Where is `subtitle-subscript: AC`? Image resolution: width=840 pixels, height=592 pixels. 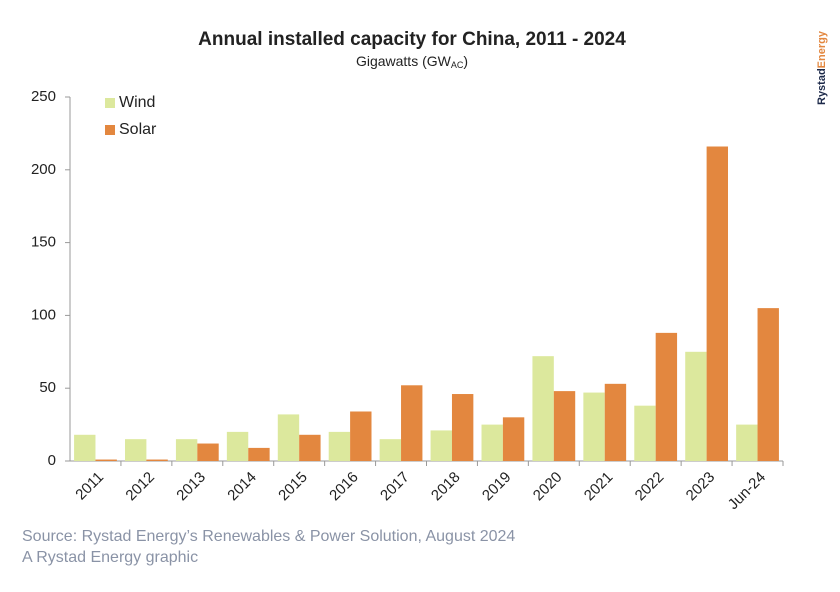
subtitle-subscript: AC is located at coordinates (457, 65).